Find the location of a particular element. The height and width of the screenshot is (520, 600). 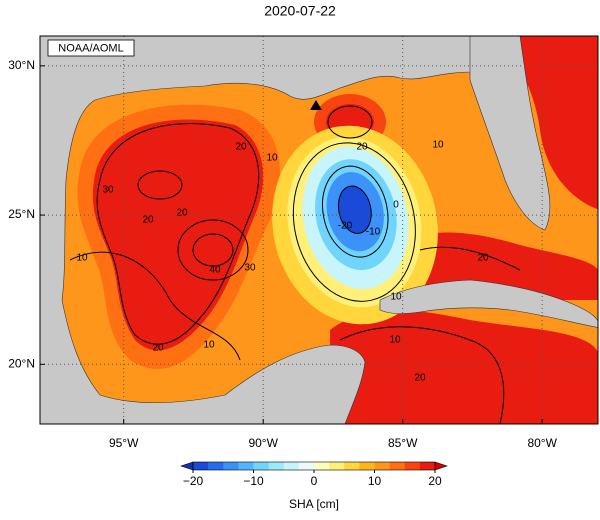

lon-tick-label: 90°W is located at coordinates (263, 443).